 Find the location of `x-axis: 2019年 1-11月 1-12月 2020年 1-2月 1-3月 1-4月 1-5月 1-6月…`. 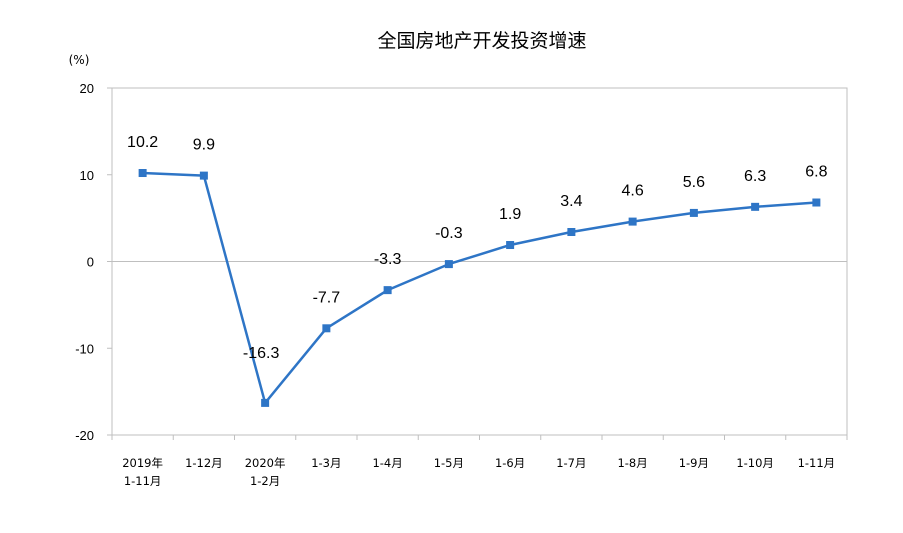

x-axis: 2019年 1-11月 1-12月 2020年 1-2月 1-3月 1-4月 1-5月 1-6月… is located at coordinates (479, 461).